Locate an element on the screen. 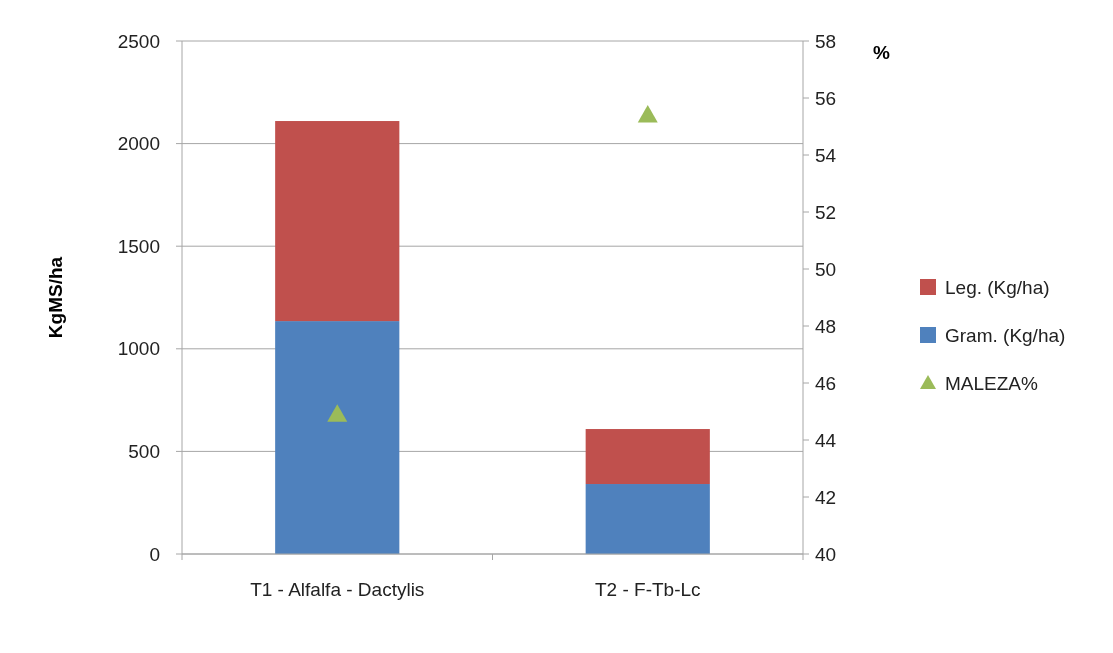 This screenshot has width=1113, height=653. legend-label: Gram. (Kg/ha) is located at coordinates (1005, 335).